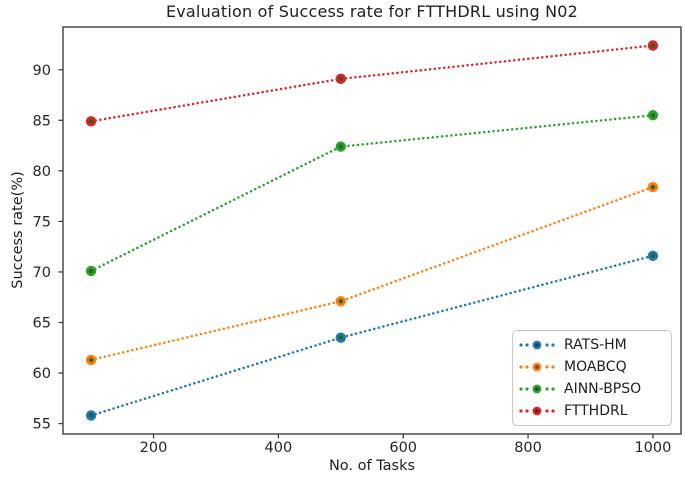  Describe the element at coordinates (596, 411) in the screenshot. I see `legend-item-label: FTTHDRL` at that location.